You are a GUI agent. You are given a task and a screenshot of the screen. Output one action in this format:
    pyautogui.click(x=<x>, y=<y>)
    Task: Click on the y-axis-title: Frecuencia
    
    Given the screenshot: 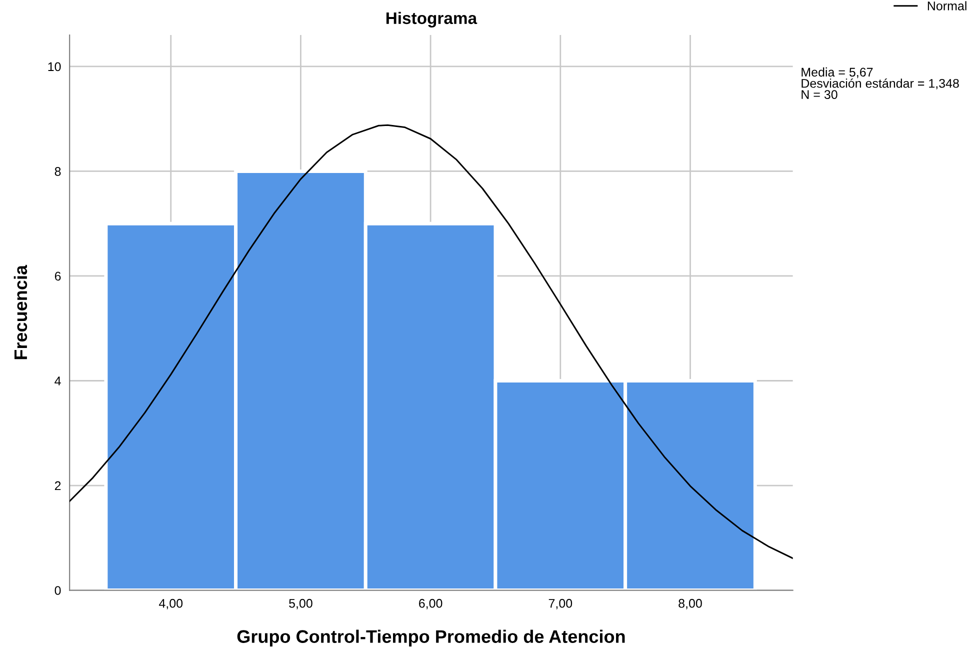 What is the action you would take?
    pyautogui.click(x=21, y=312)
    